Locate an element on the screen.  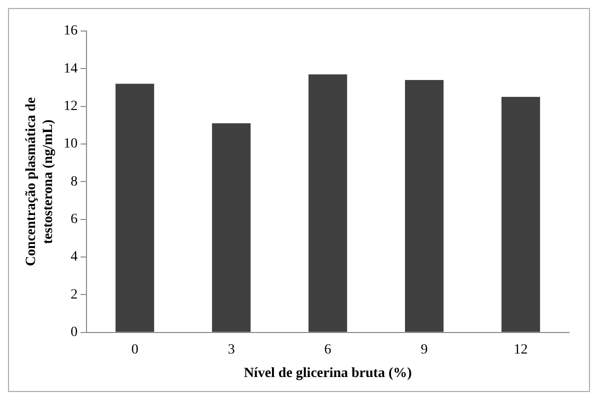
y-tick-label: 10 is located at coordinates (71, 144).